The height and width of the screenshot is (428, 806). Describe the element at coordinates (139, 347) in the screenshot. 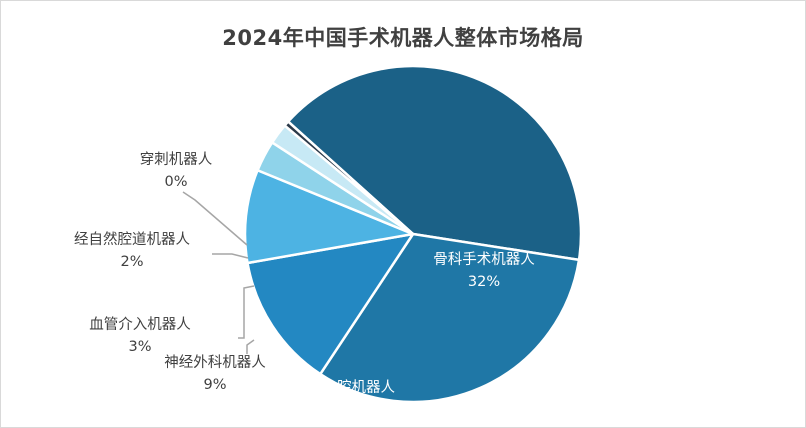

I see `slice-value-label: 3%` at that location.